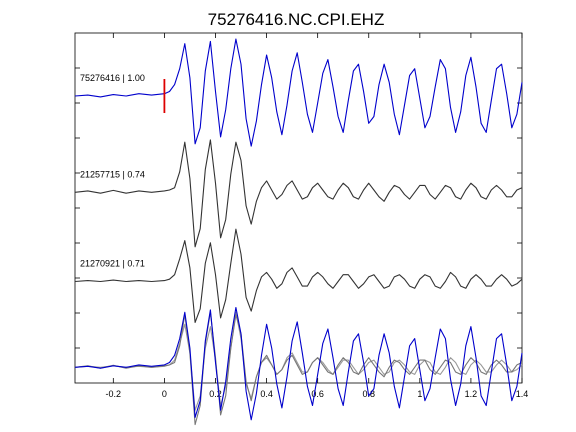 The height and width of the screenshot is (432, 576). Describe the element at coordinates (215, 394) in the screenshot. I see `x-tick-label: 0.2` at that location.